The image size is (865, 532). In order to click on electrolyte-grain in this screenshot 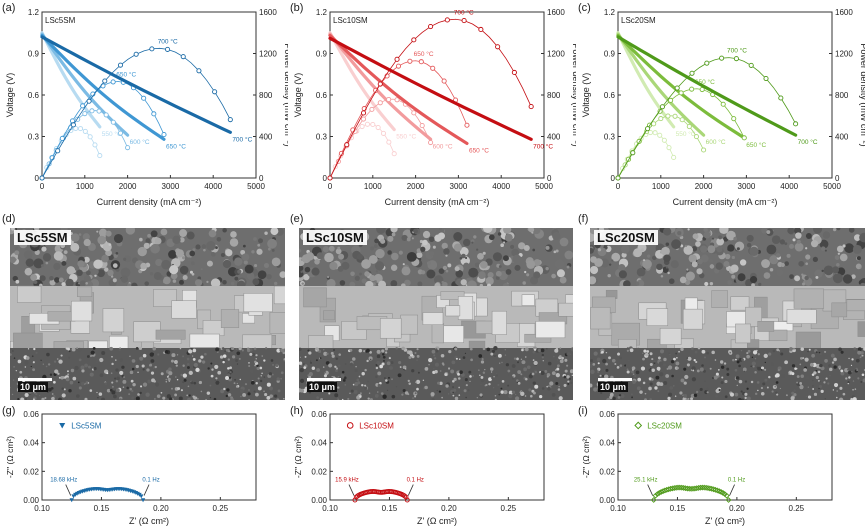, I will do `click(452, 295)`.